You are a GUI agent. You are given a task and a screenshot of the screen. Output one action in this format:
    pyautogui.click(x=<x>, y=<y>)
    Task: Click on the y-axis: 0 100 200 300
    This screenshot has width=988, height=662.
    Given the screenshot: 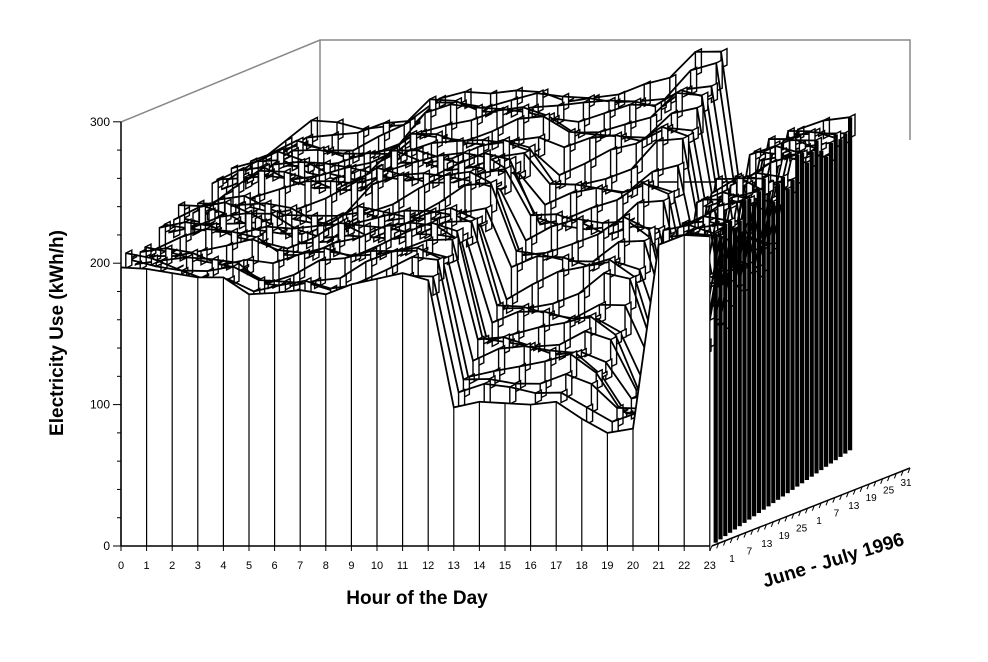 What is the action you would take?
    pyautogui.click(x=106, y=334)
    